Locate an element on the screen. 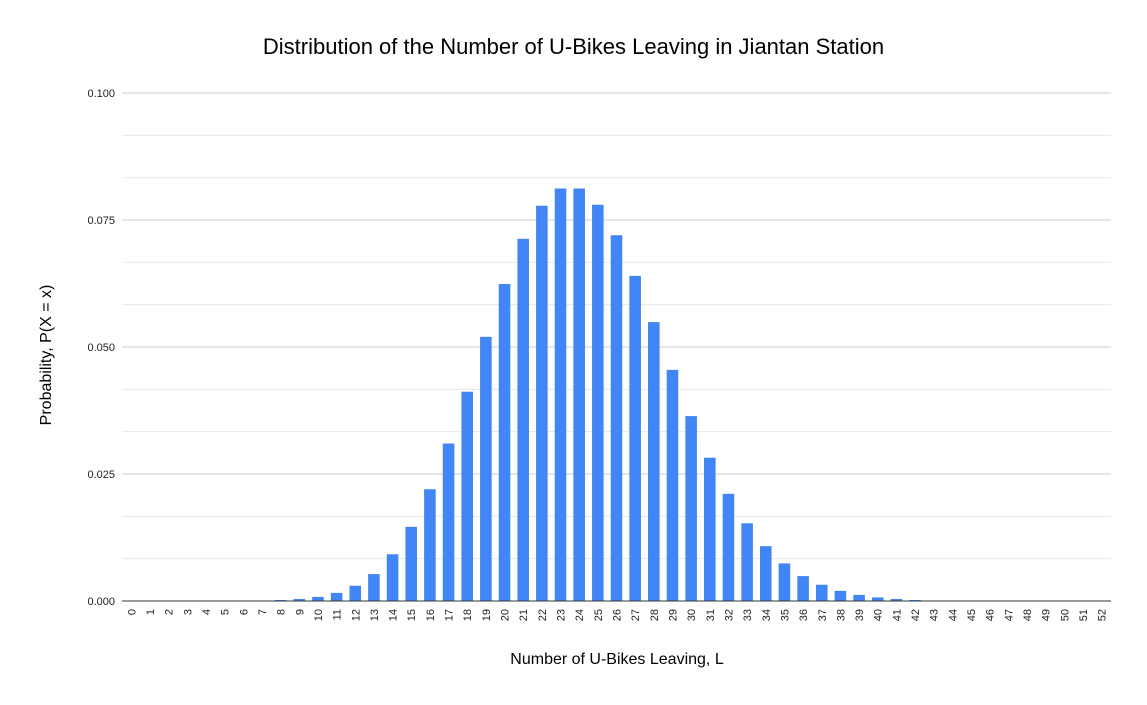 Image resolution: width=1147 pixels, height=705 pixels. x-tick-label: 26 is located at coordinates (618, 615).